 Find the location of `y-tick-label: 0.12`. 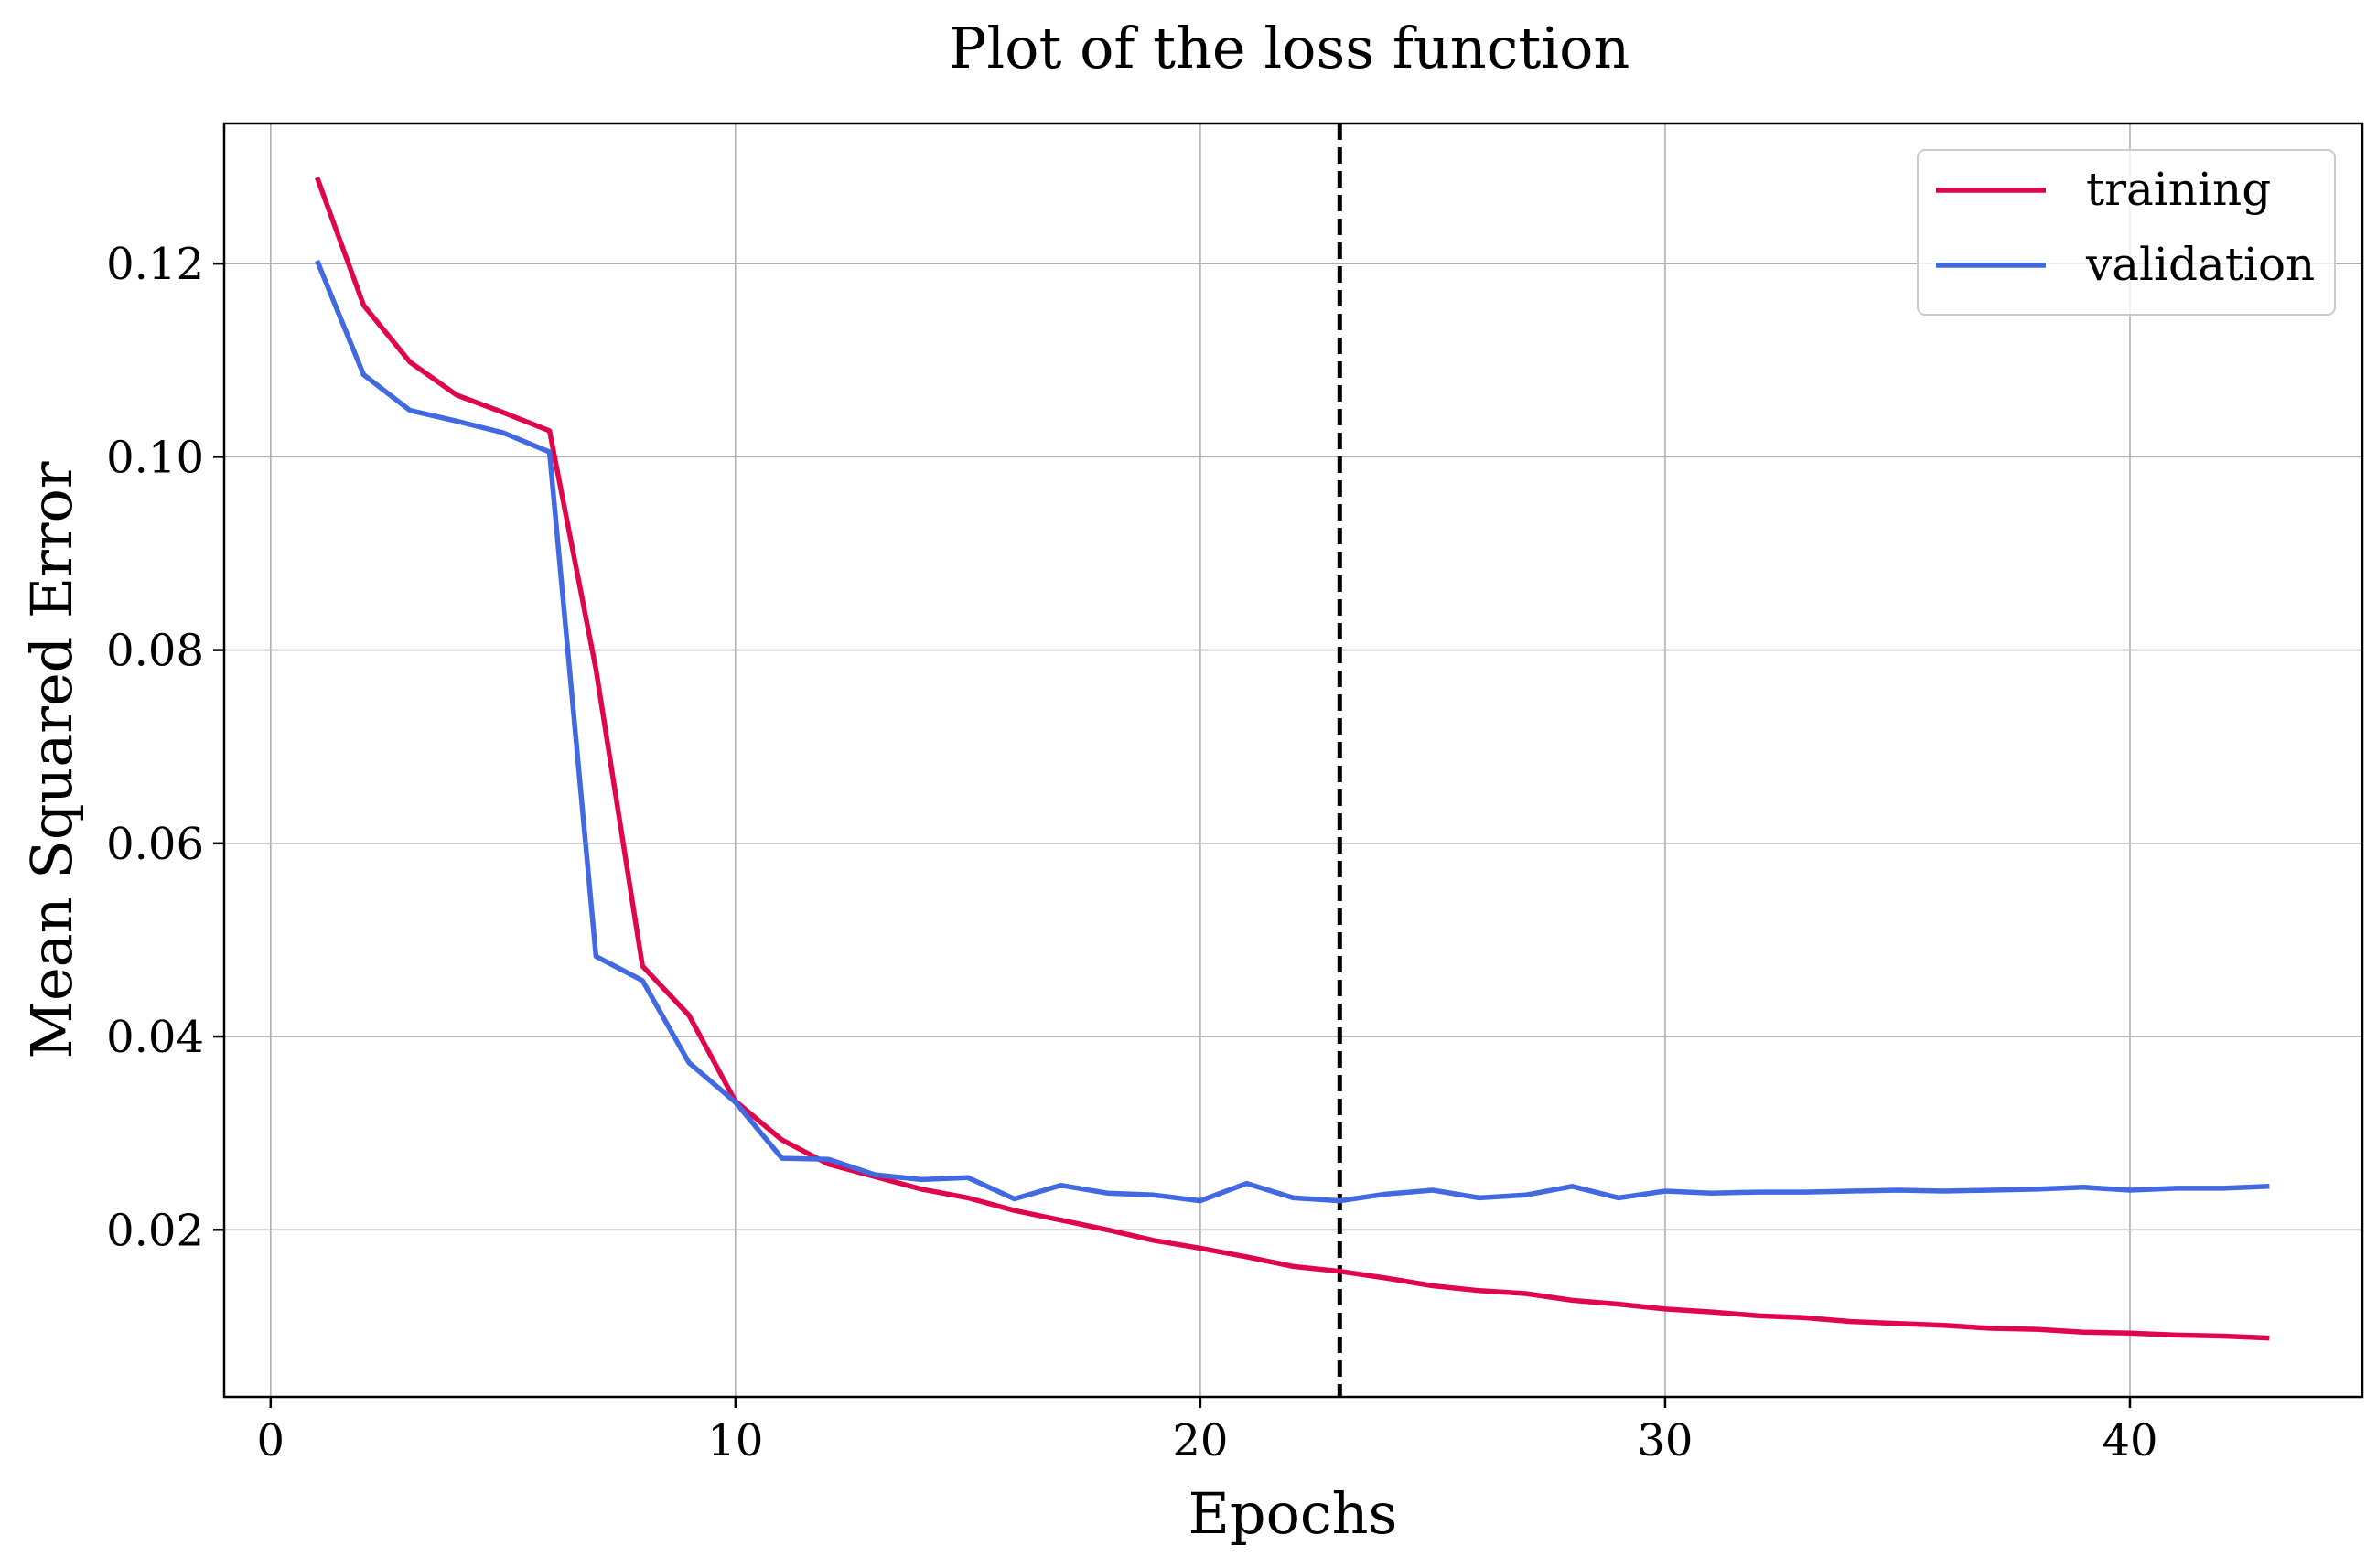

y-tick-label: 0.12 is located at coordinates (155, 264).